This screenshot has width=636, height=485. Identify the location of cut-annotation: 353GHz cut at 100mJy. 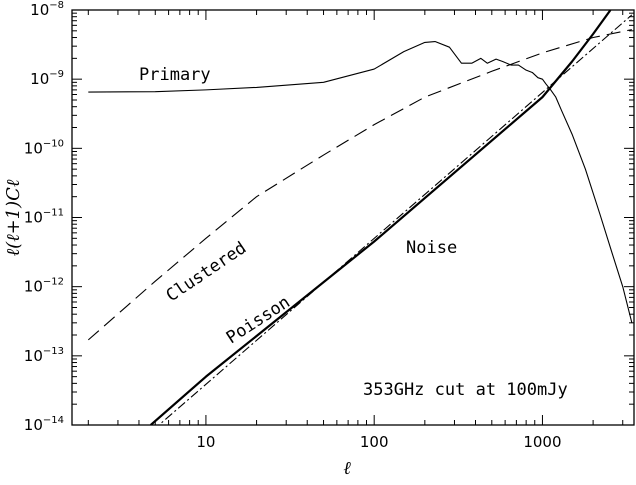
(465, 390).